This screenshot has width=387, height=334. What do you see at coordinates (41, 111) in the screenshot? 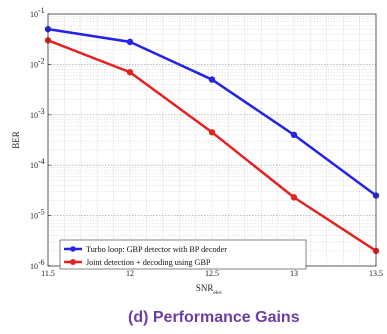
I see `y-tick-exponent: -3` at bounding box center [41, 111].